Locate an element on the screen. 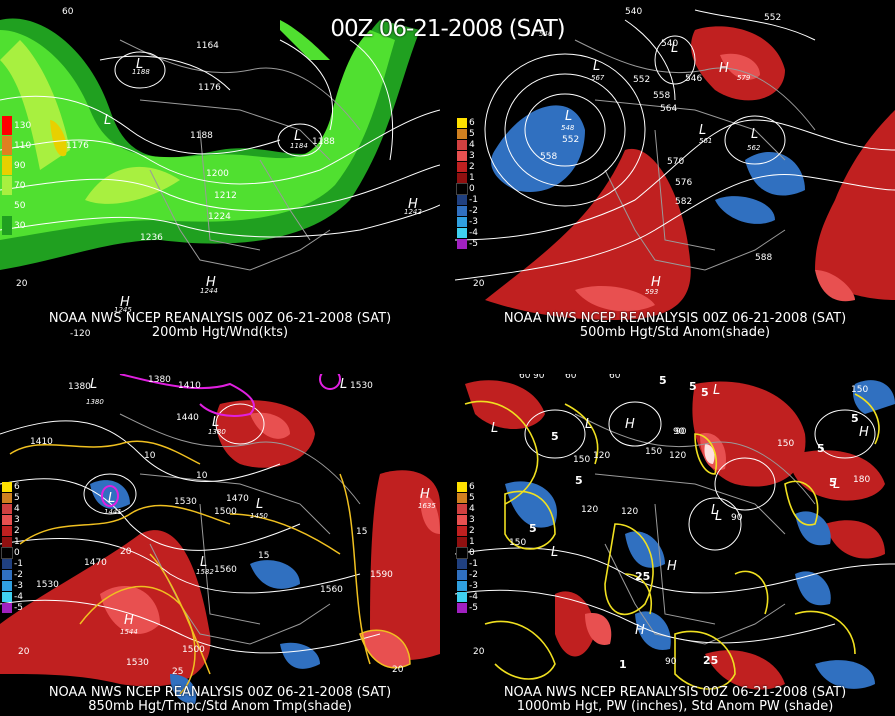 This screenshot has height=716, width=895. contour-label: 1500 is located at coordinates (193, 650).